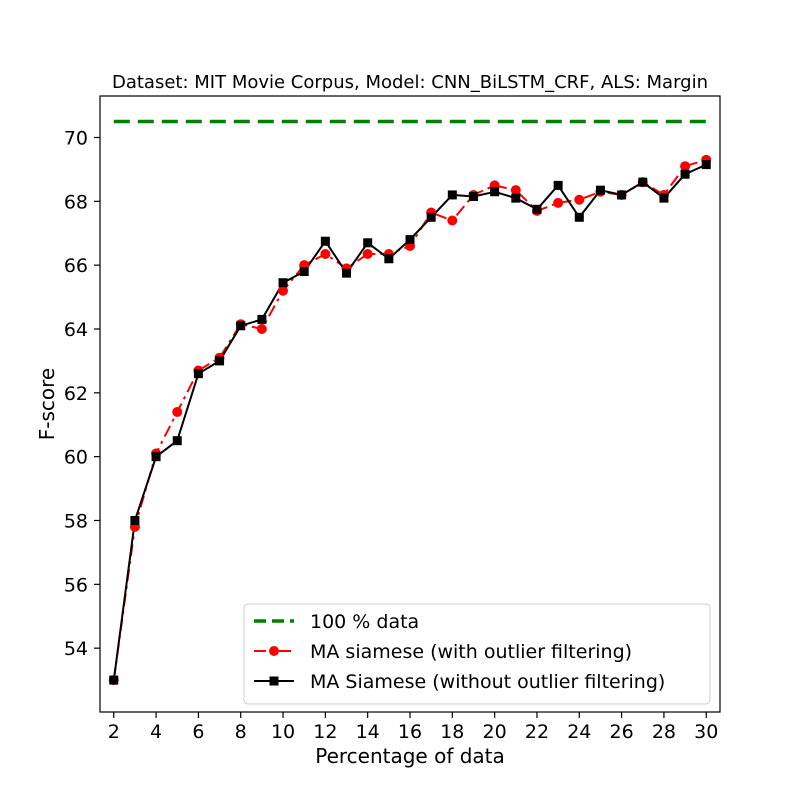 This screenshot has height=800, width=800. What do you see at coordinates (471, 652) in the screenshot?
I see `legend-label-1: MA siamese (with outlier filtering)` at bounding box center [471, 652].